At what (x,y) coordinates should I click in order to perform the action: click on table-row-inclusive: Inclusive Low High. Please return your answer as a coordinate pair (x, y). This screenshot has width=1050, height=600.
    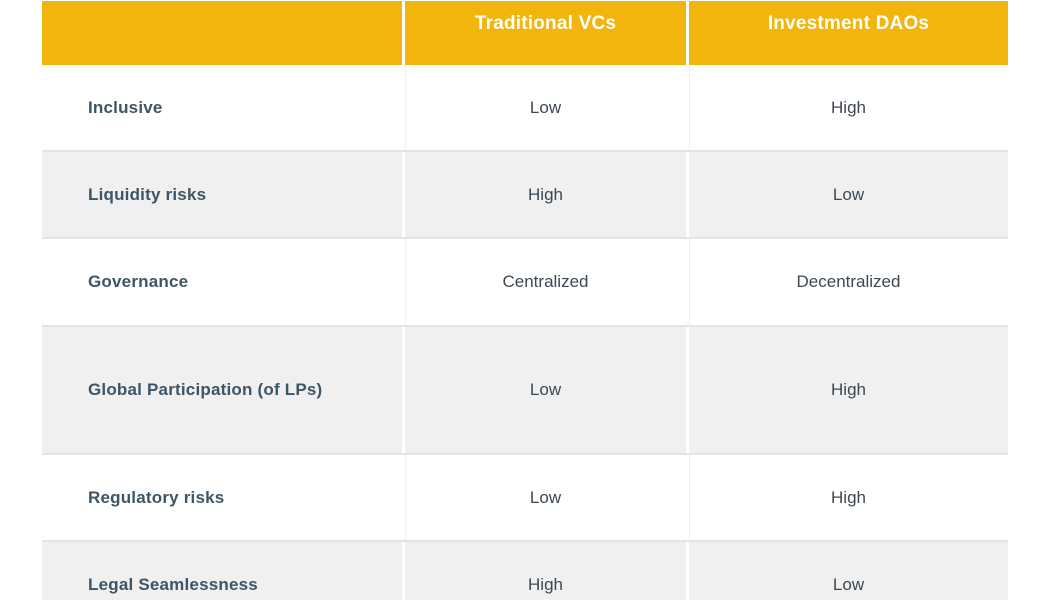
    Looking at the image, I should click on (525, 108).